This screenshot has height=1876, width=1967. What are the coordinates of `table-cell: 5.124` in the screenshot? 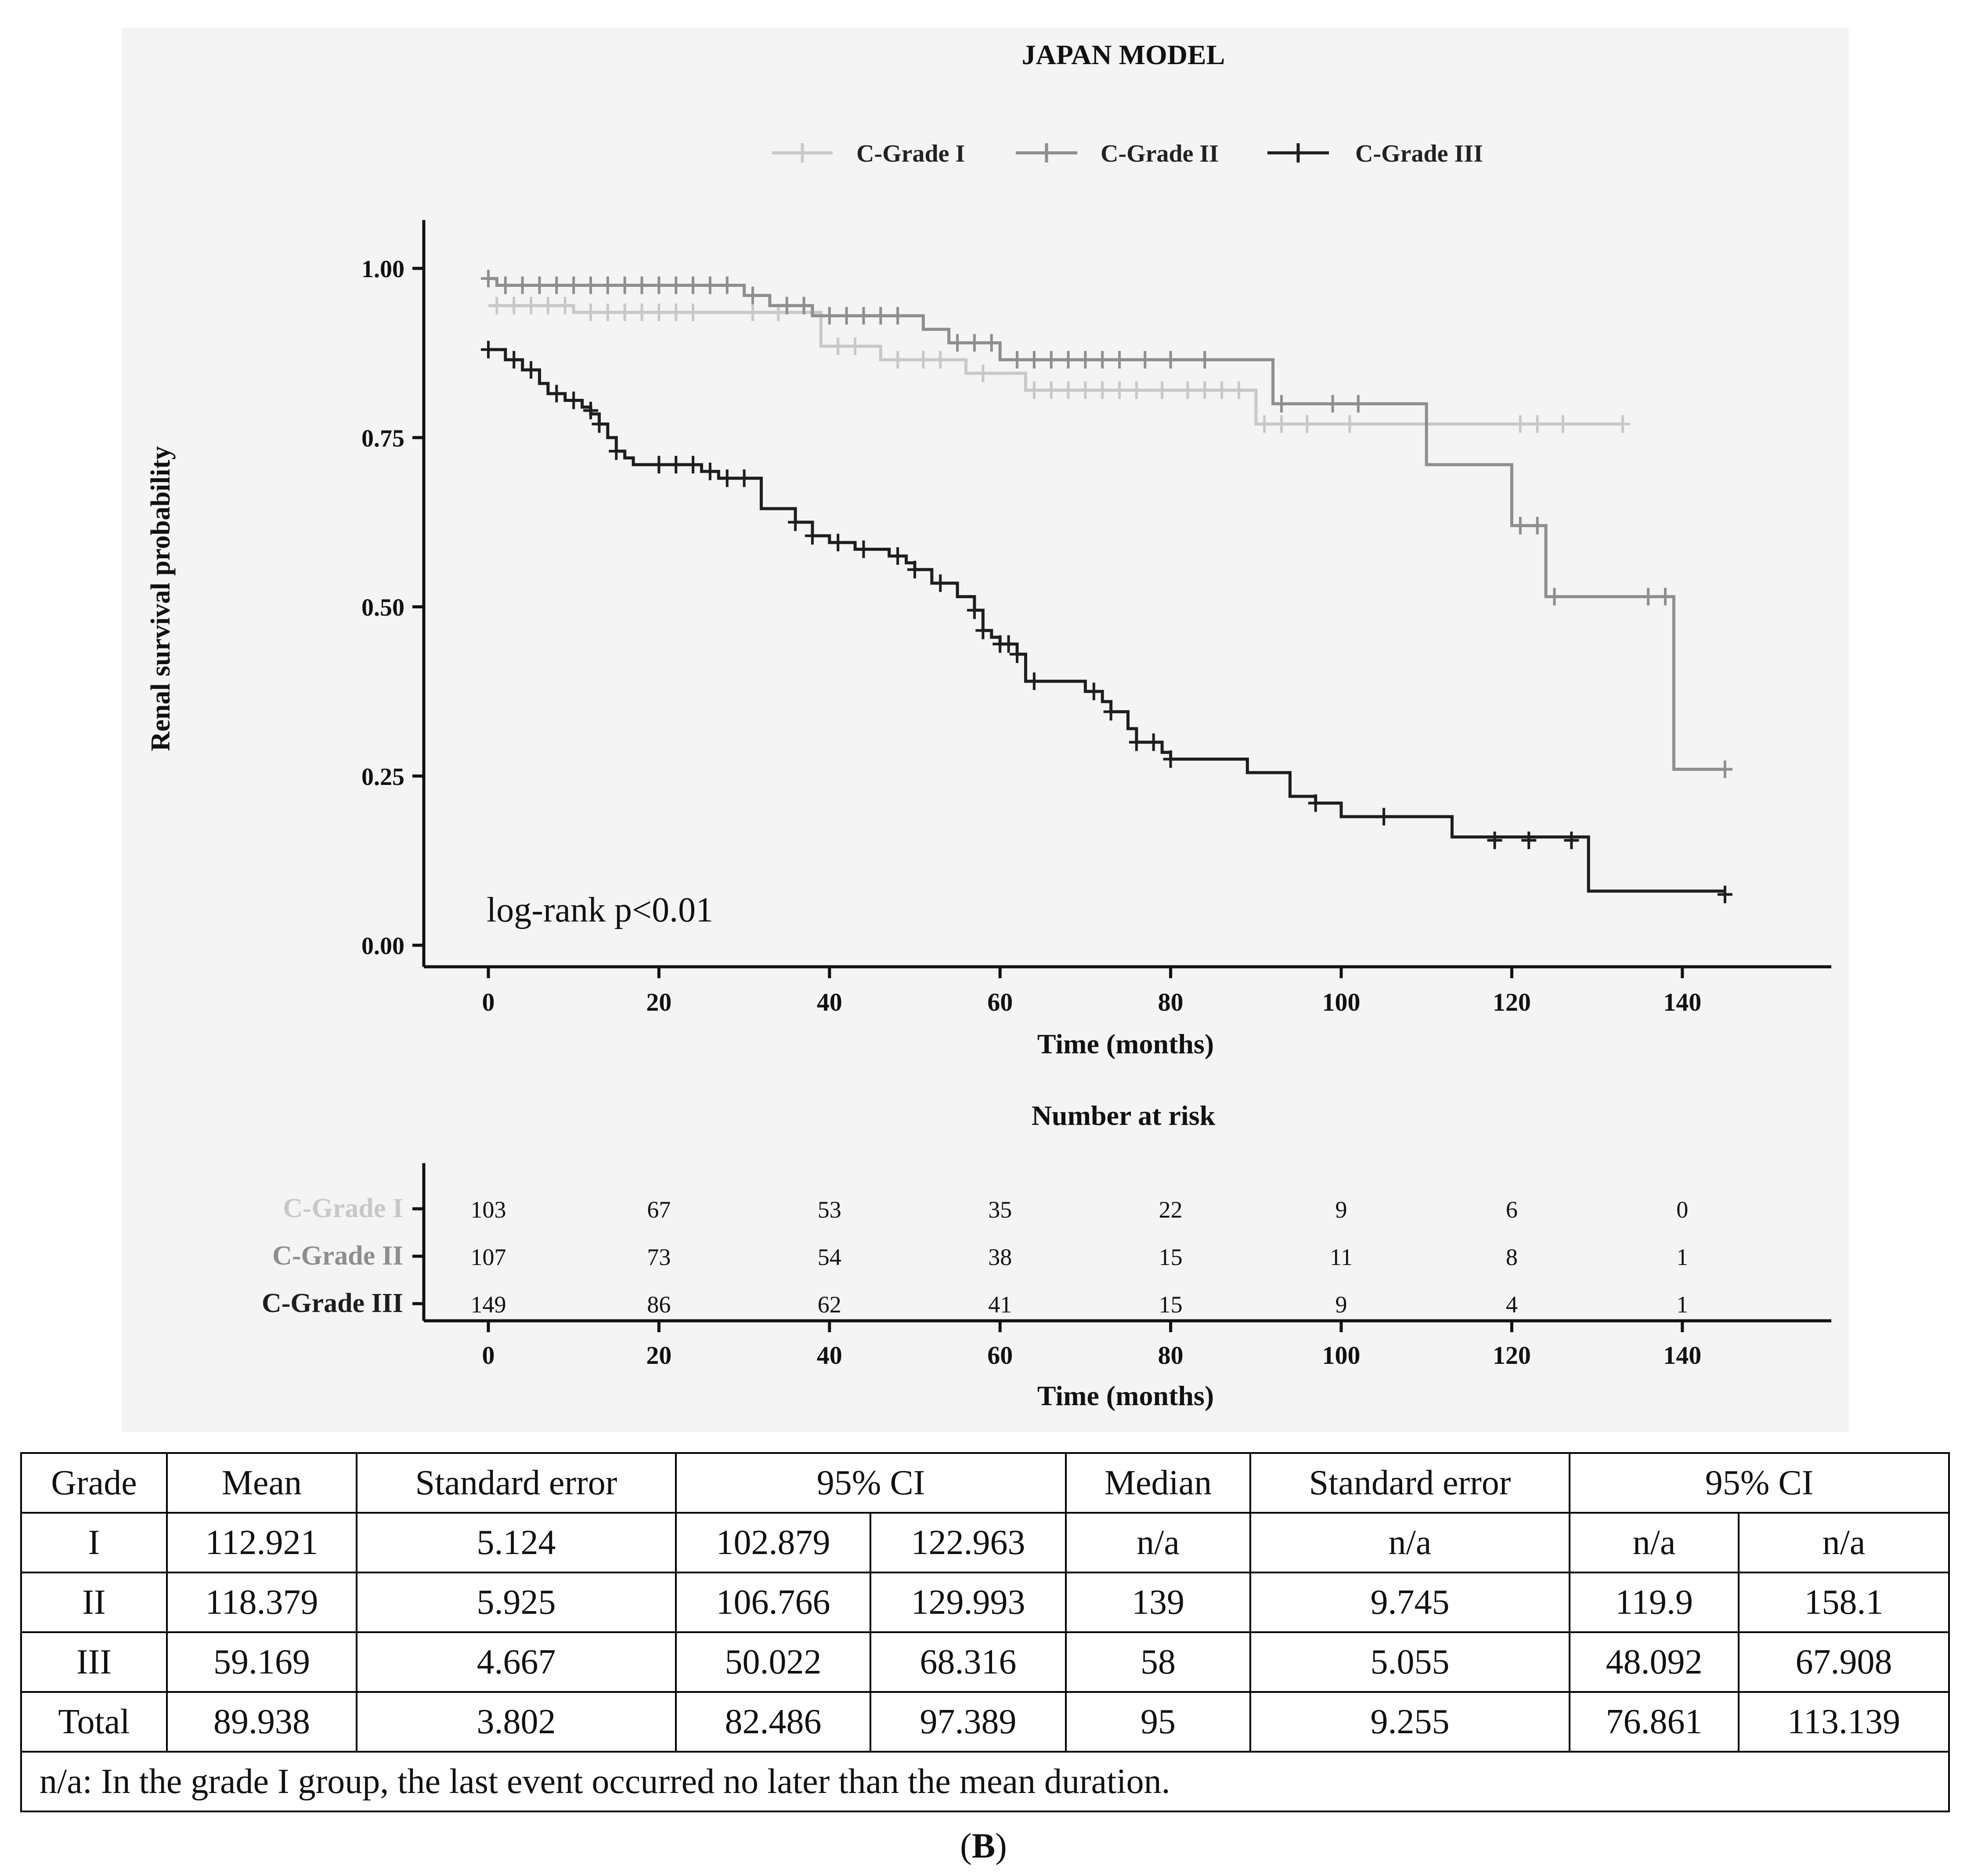 It's located at (516, 1542).